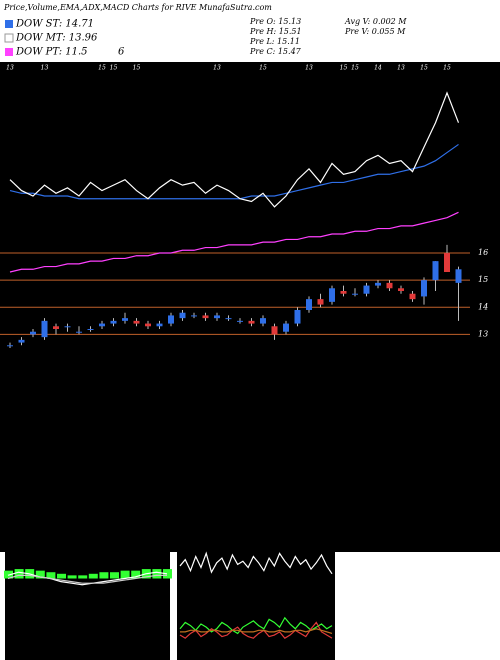  I want to click on y-tick-label: 14, so click(483, 306).